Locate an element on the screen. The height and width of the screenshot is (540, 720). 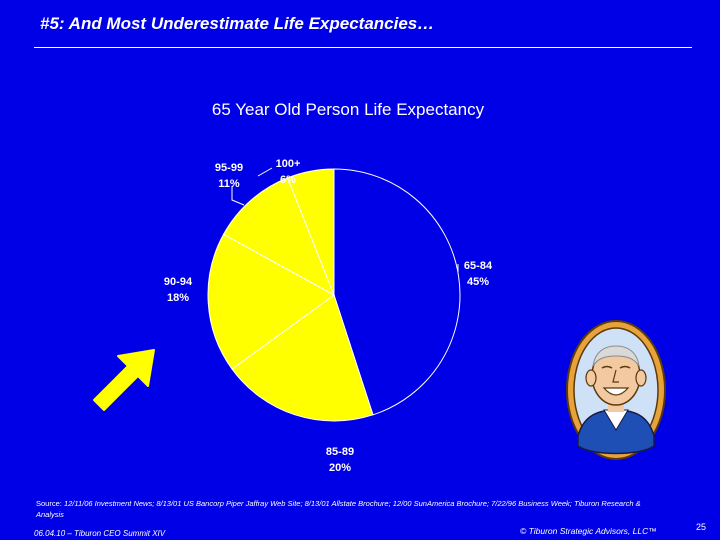
slice-value: 11% is located at coordinates (229, 184).